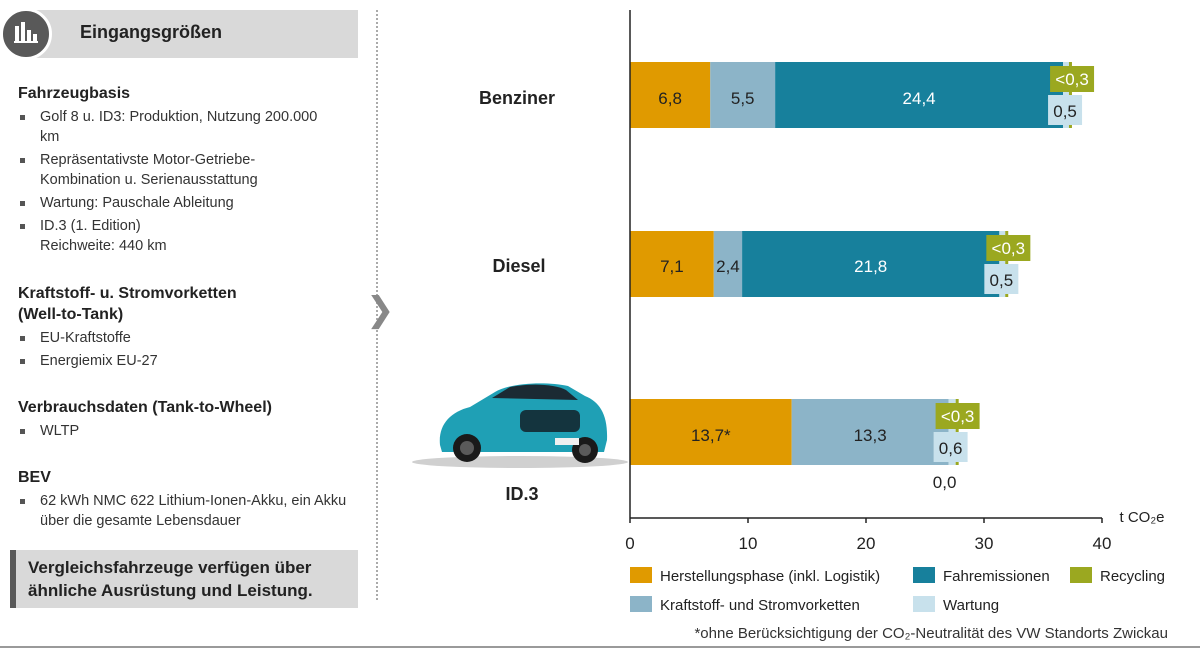 The height and width of the screenshot is (651, 1200). I want to click on data-label: 0,6, so click(951, 448).